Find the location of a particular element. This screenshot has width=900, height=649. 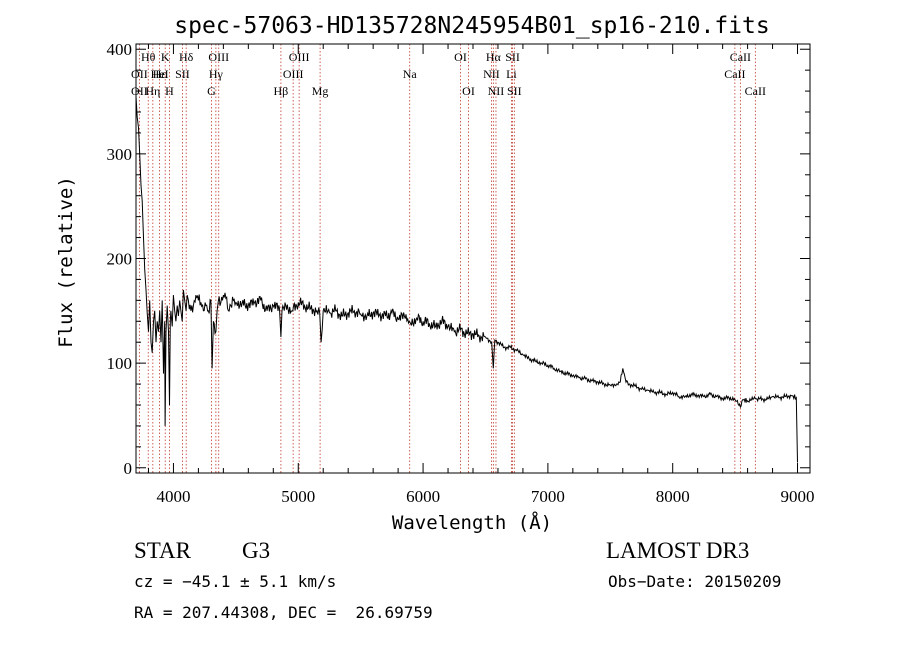

y-tick-label: 0 is located at coordinates (128, 468).